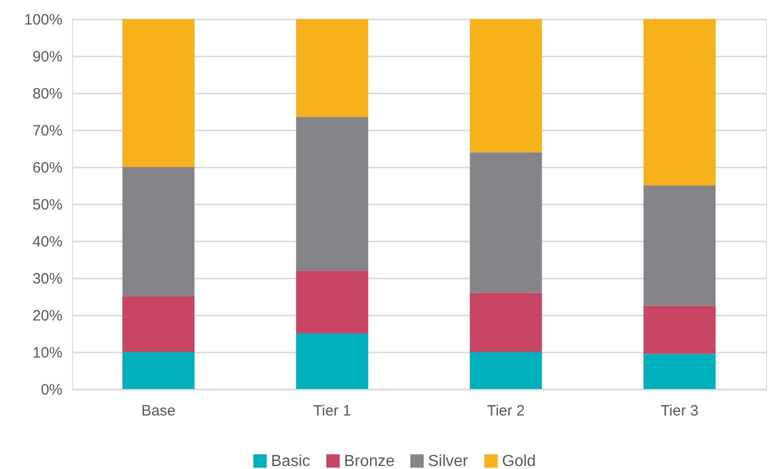 The height and width of the screenshot is (469, 768). Describe the element at coordinates (679, 411) in the screenshot. I see `x-tick-label: Tier 3` at that location.